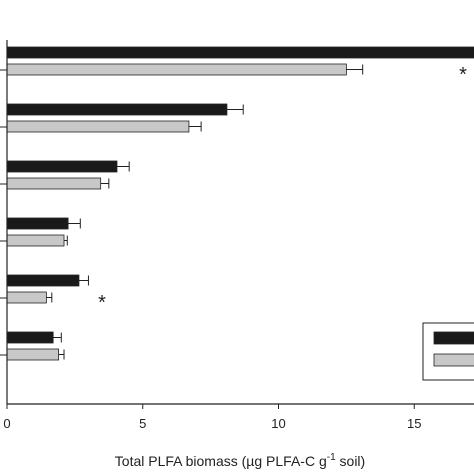  I want to click on x-tick-label: 5, so click(142, 423).